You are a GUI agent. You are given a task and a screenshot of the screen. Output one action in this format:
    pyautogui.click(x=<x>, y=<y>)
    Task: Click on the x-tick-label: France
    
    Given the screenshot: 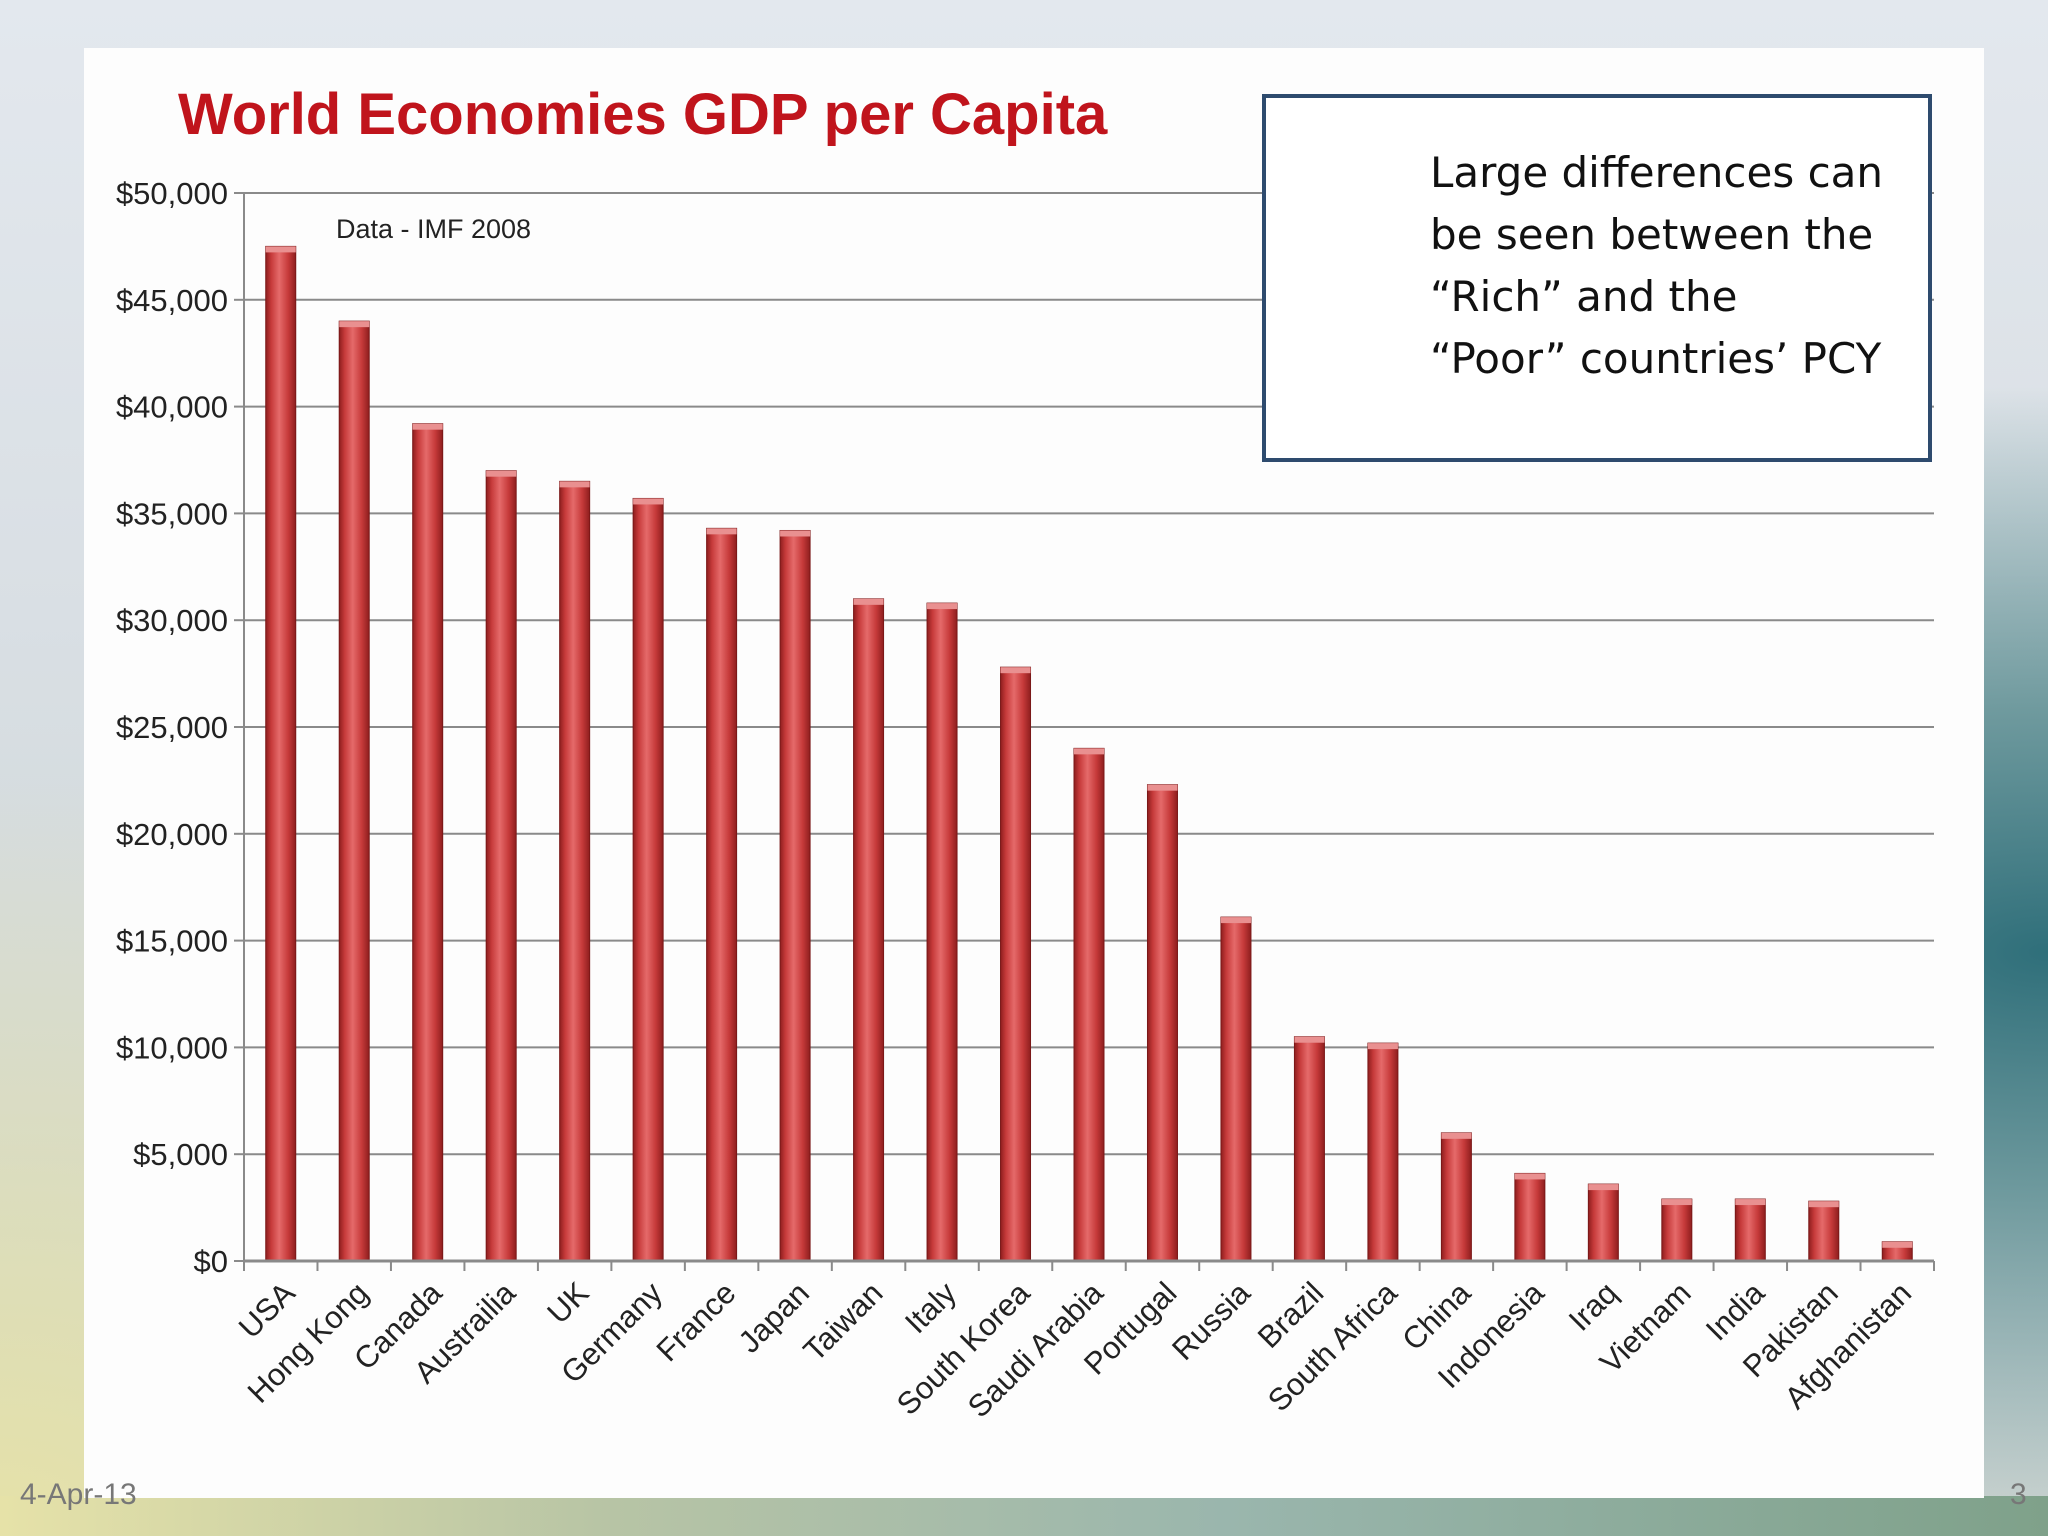 What is the action you would take?
    pyautogui.click(x=696, y=1321)
    